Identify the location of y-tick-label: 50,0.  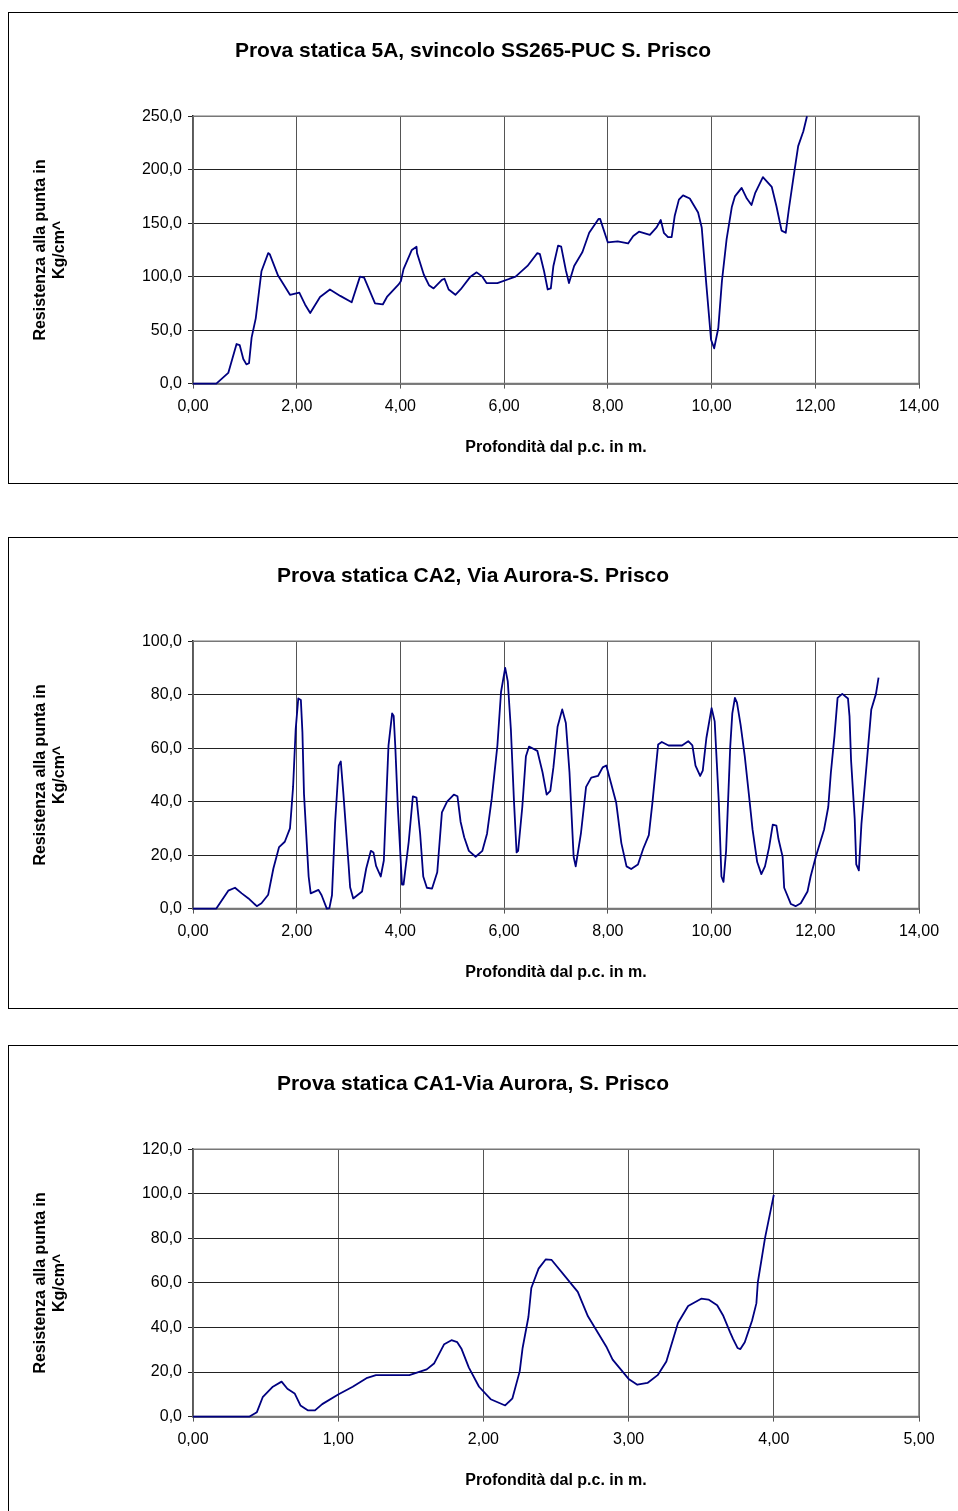
(166, 329).